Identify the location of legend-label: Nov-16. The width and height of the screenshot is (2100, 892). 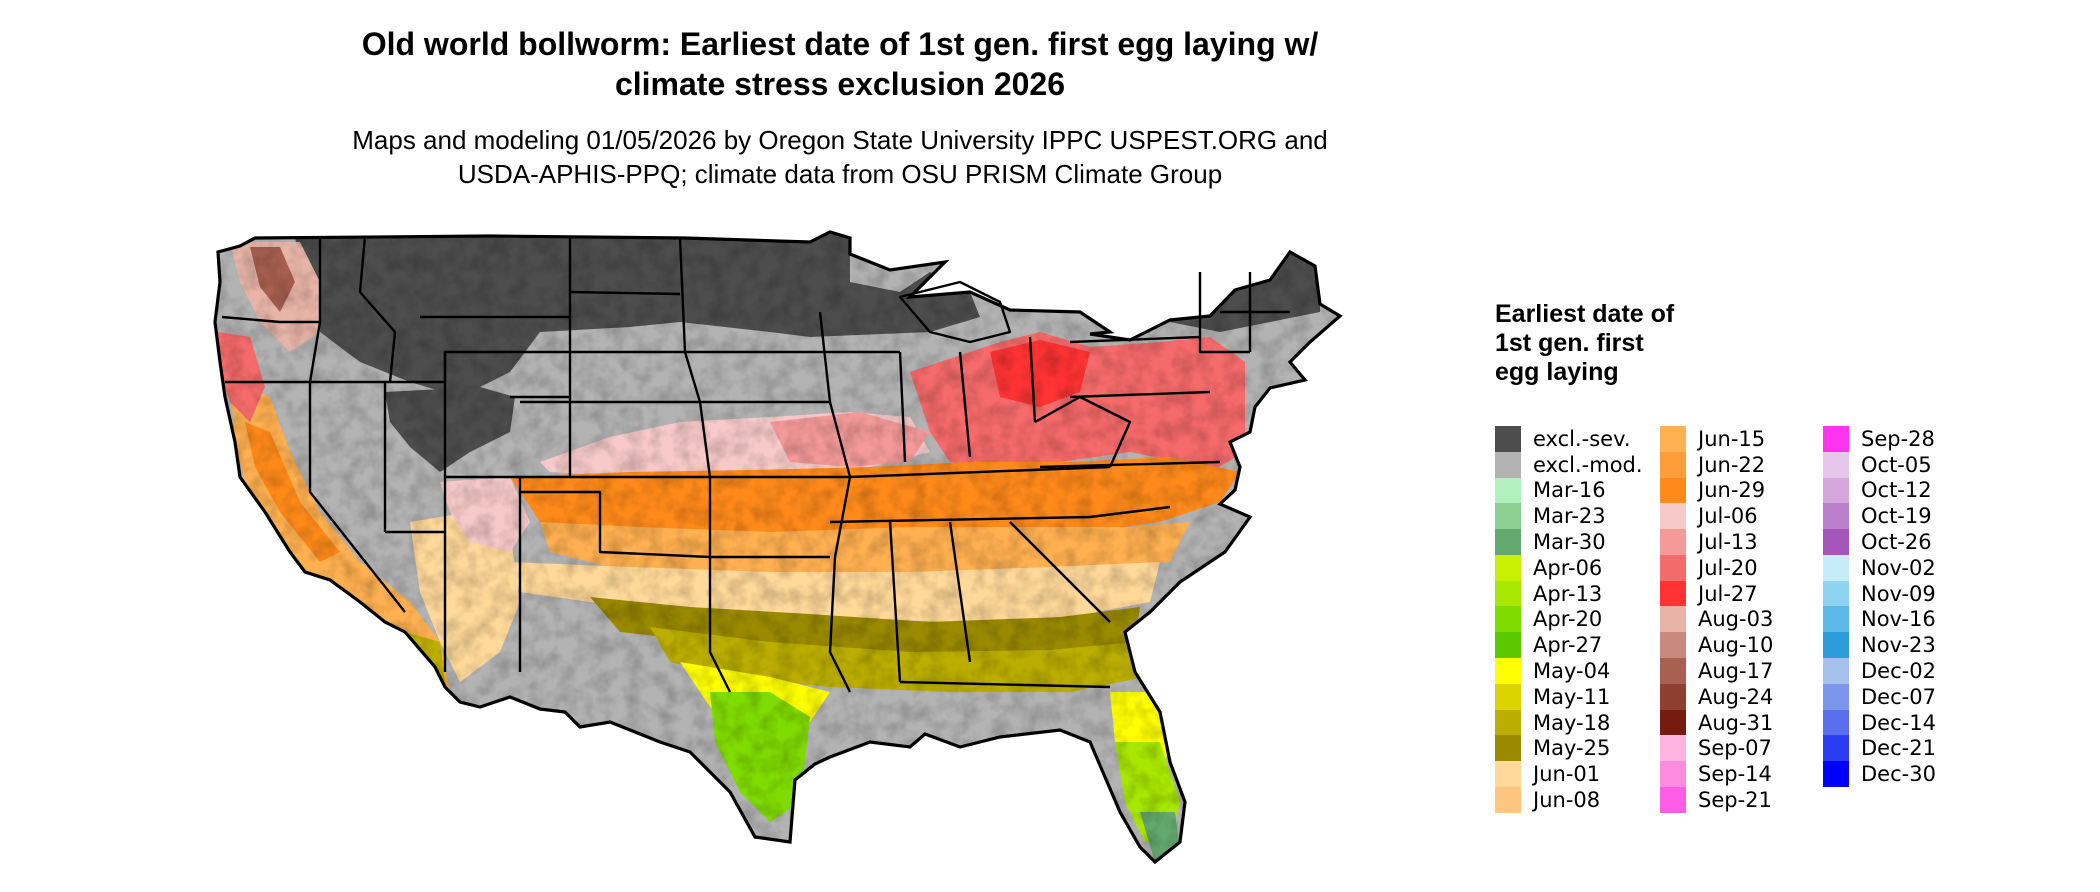
(1898, 619).